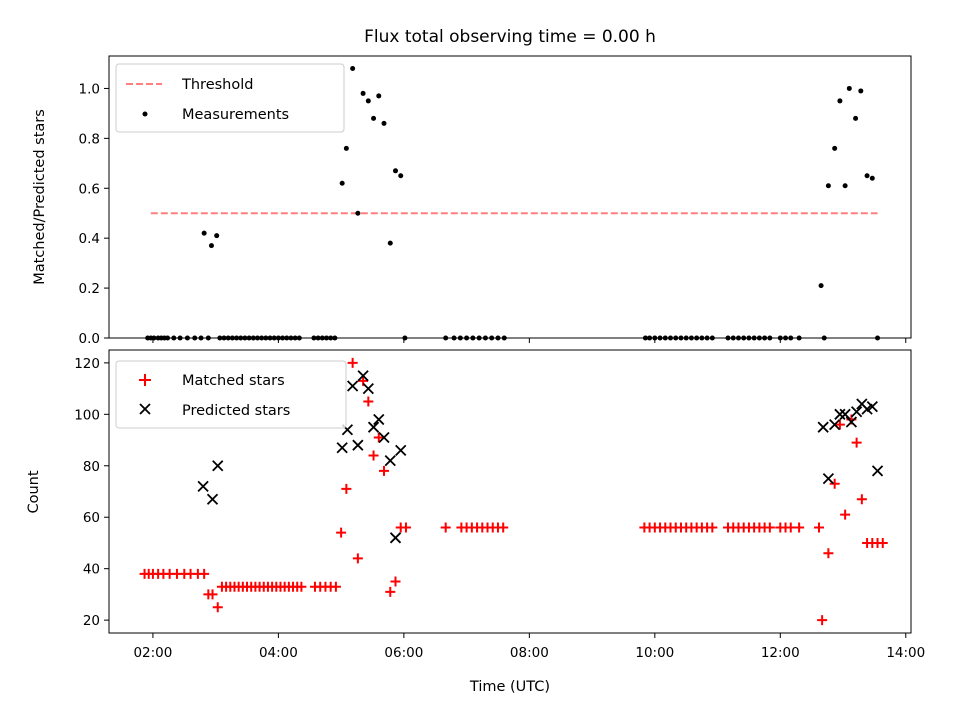  What do you see at coordinates (34, 491) in the screenshot?
I see `bottom-y-axis-label: Count` at bounding box center [34, 491].